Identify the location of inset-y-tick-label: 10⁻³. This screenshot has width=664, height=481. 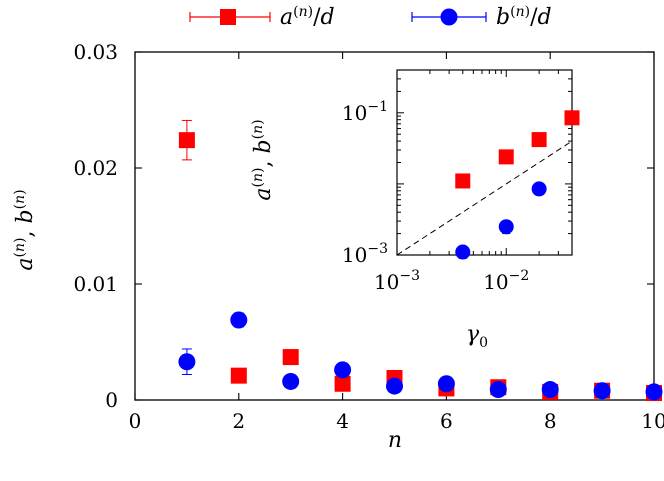
(365, 254).